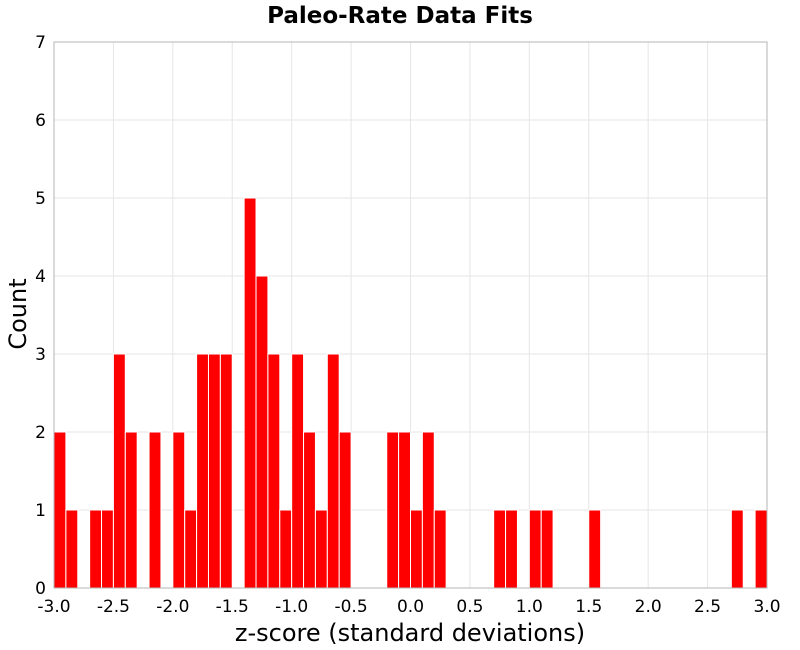 This screenshot has height=650, width=800. What do you see at coordinates (40, 121) in the screenshot?
I see `y-tick-label-6: 6` at bounding box center [40, 121].